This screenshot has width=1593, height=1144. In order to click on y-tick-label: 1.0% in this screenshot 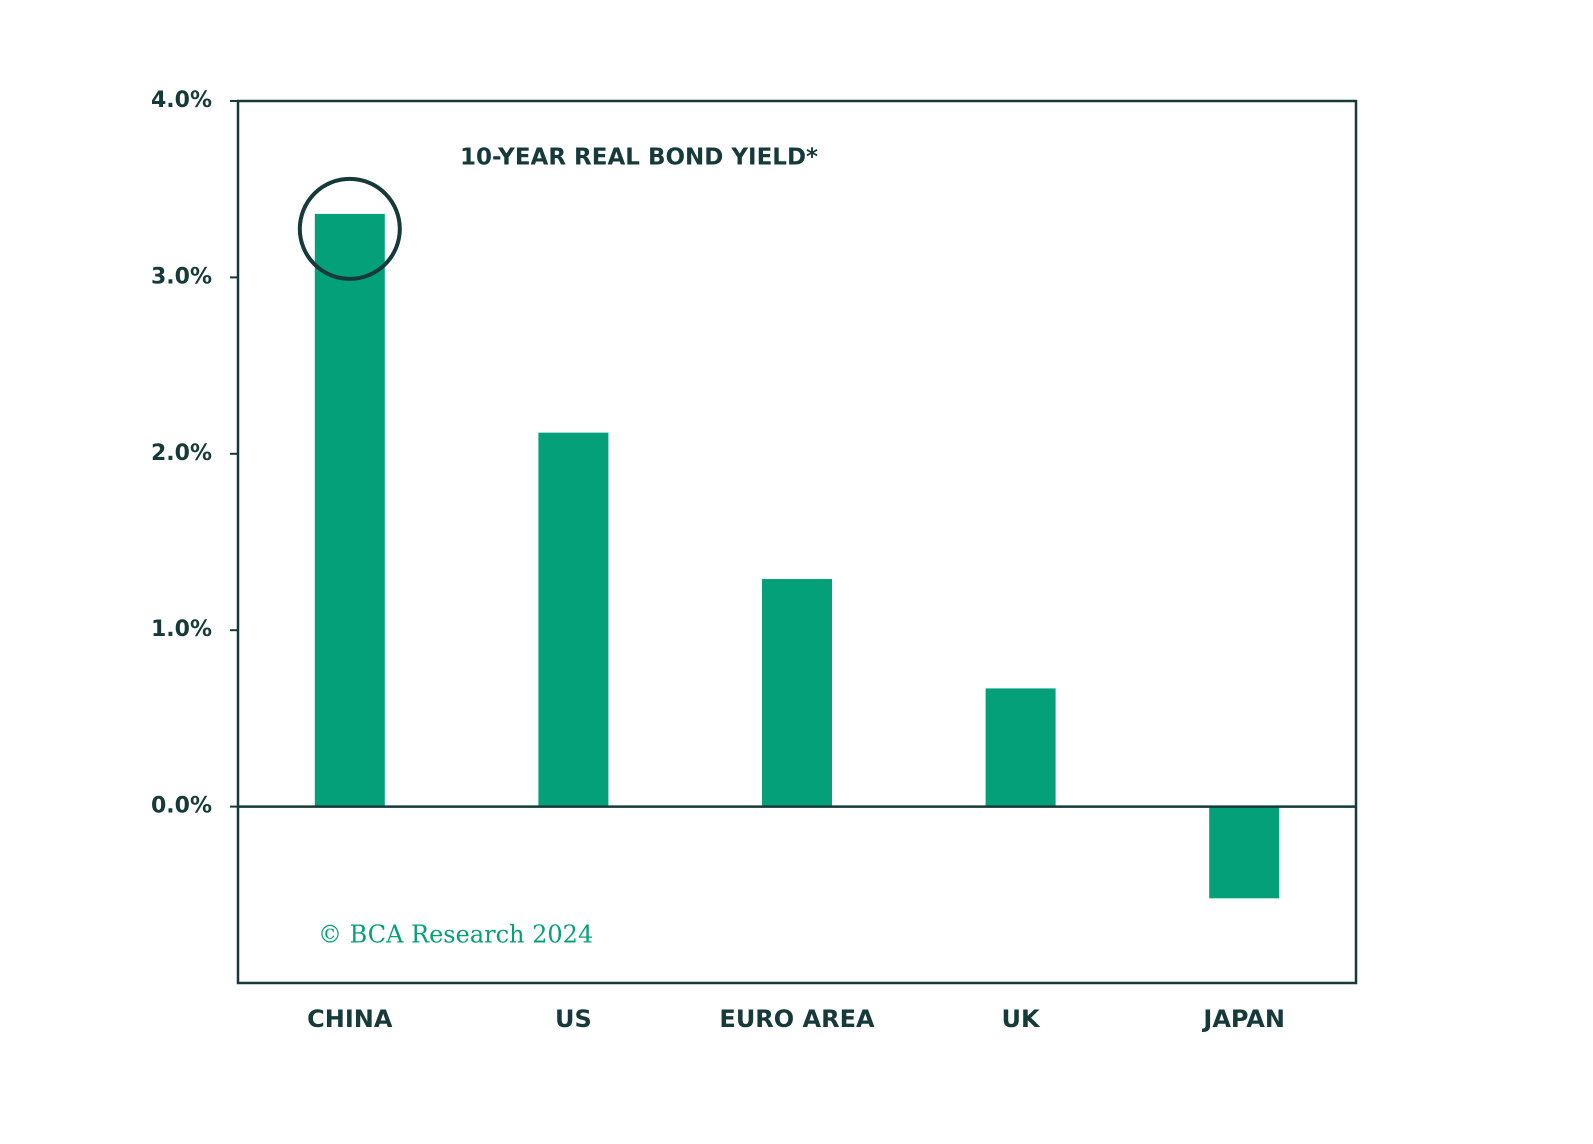, I will do `click(181, 629)`.